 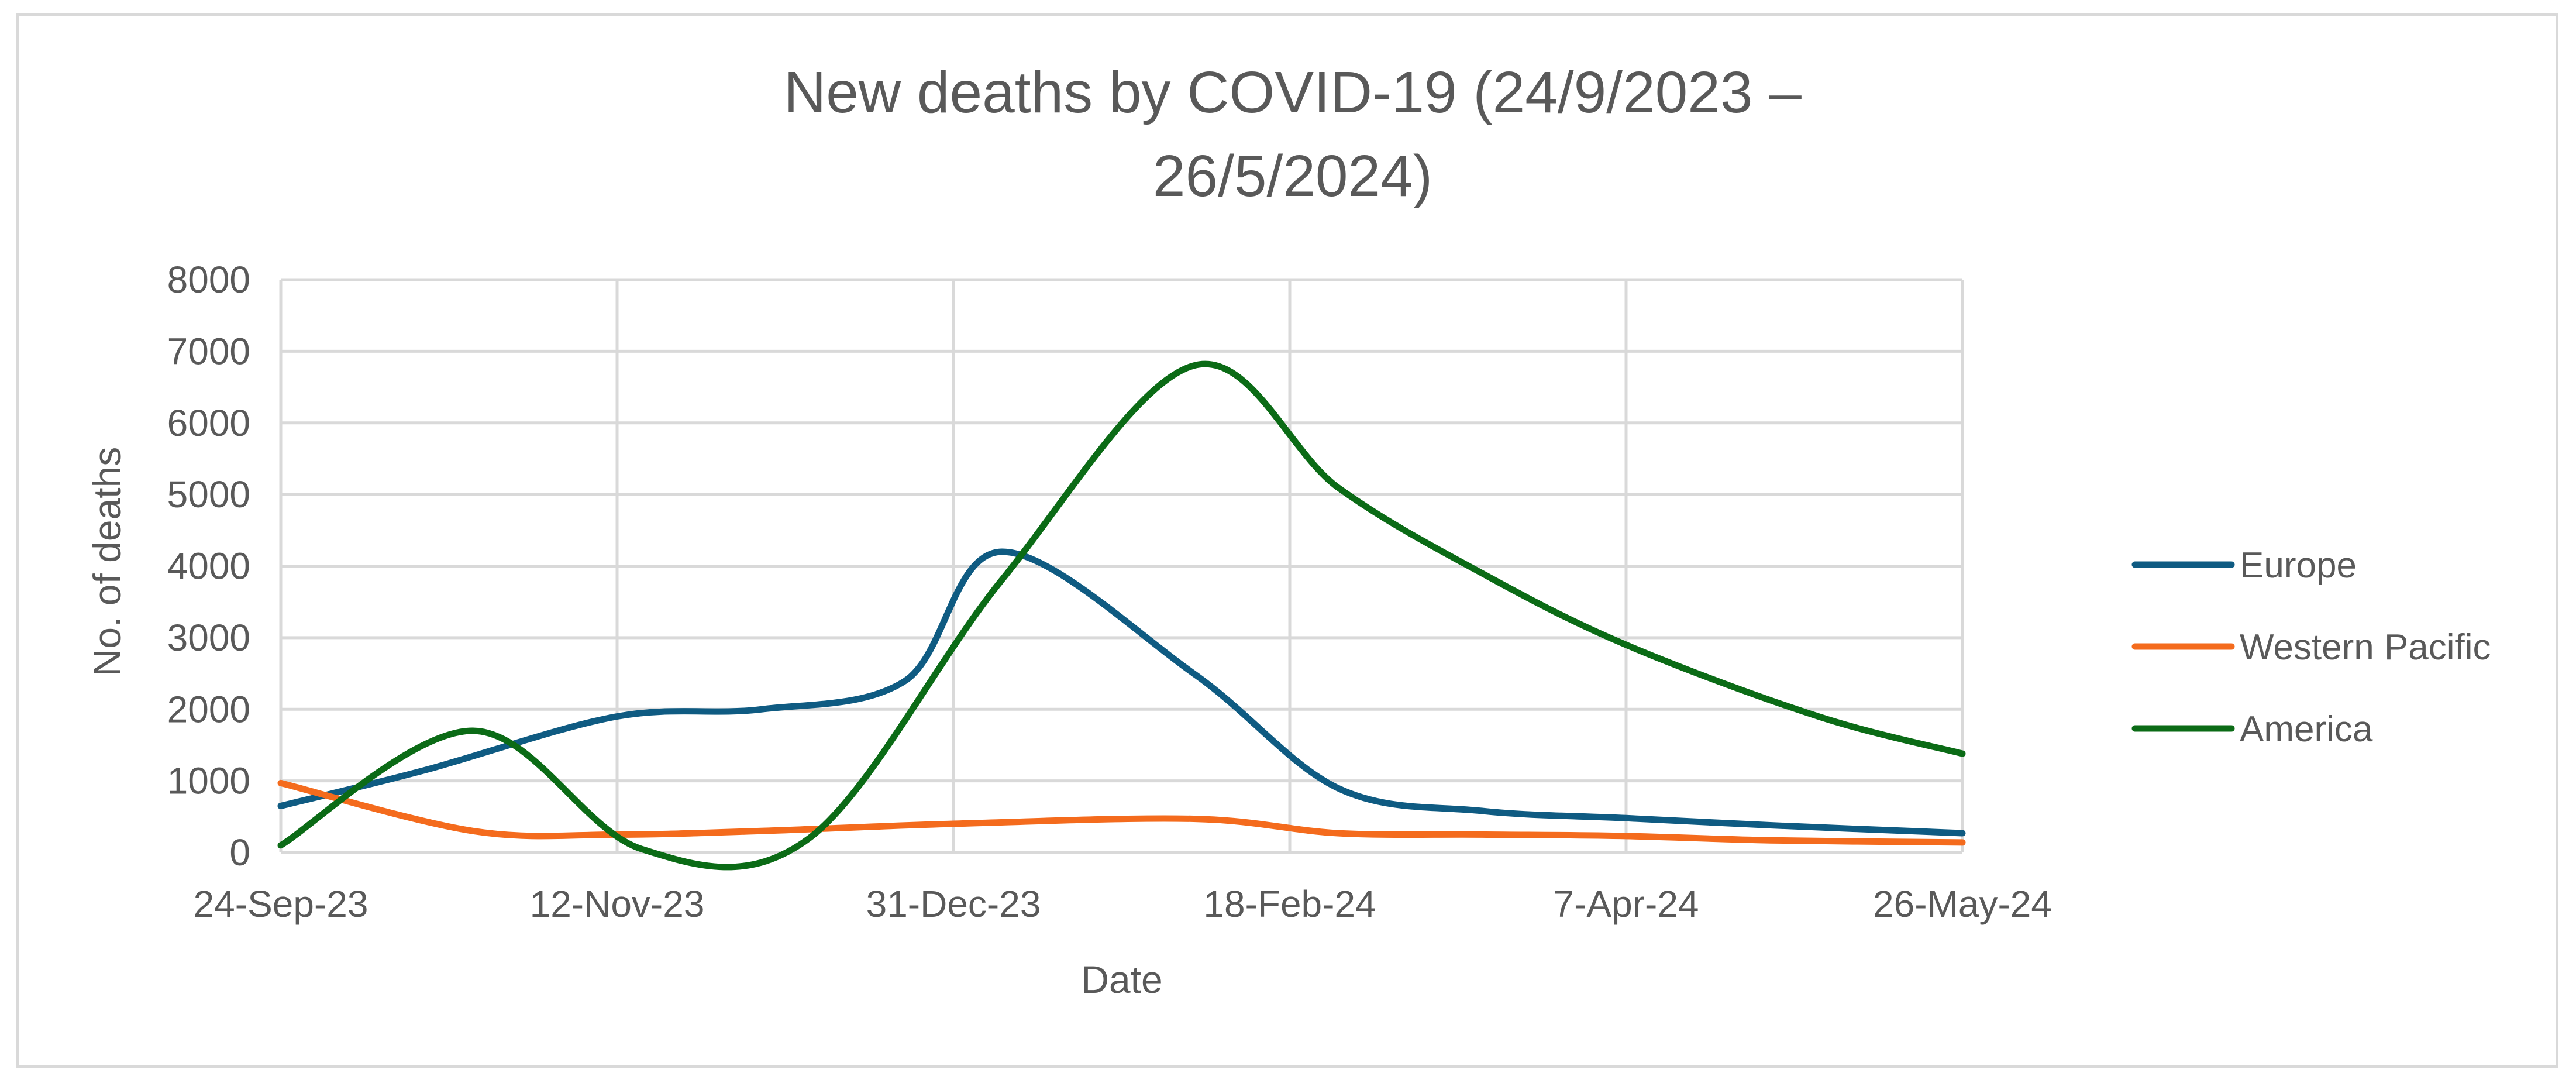 What do you see at coordinates (1292, 176) in the screenshot?
I see `chart-title-line-2: 26/5/2024)` at bounding box center [1292, 176].